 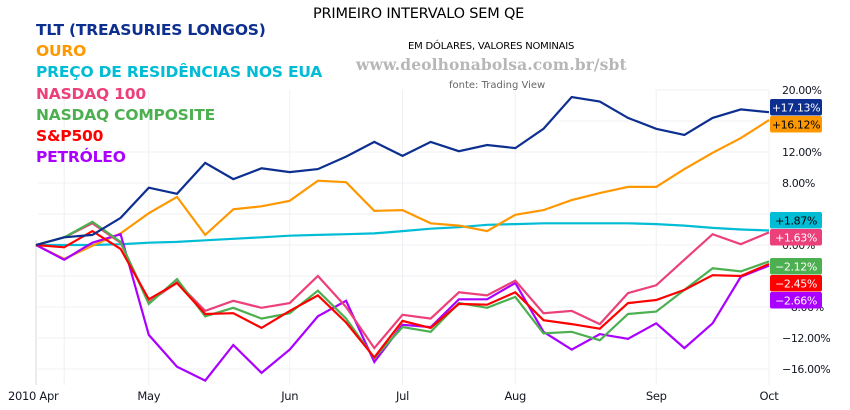 I want to click on badge-value: −2.66%, so click(x=796, y=301).